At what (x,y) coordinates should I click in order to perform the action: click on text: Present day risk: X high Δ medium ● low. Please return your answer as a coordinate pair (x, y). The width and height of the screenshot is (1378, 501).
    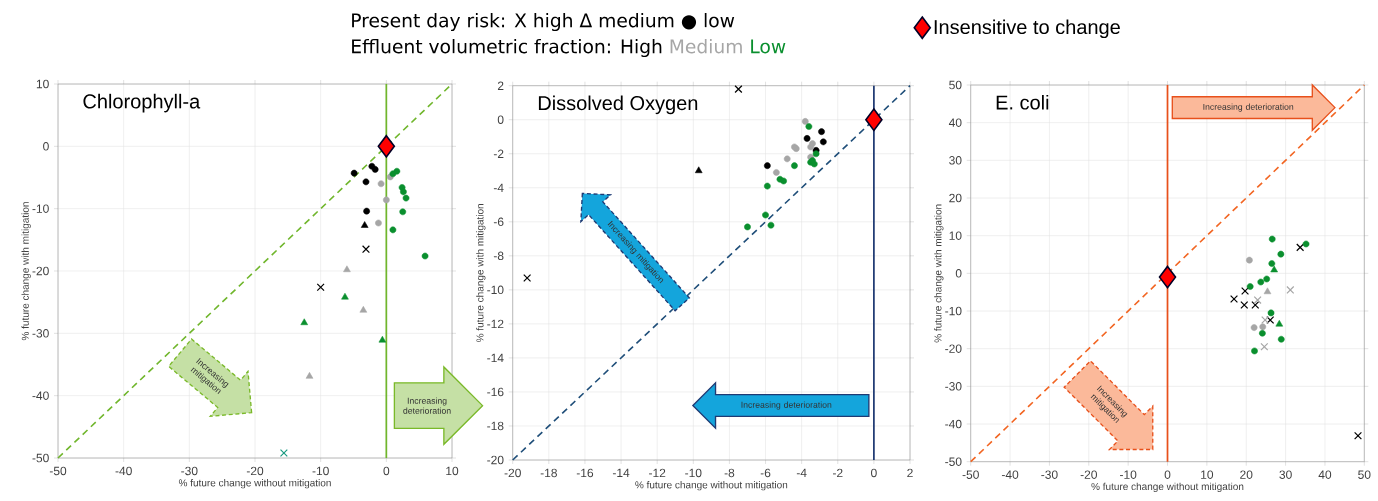
    Looking at the image, I should click on (543, 22).